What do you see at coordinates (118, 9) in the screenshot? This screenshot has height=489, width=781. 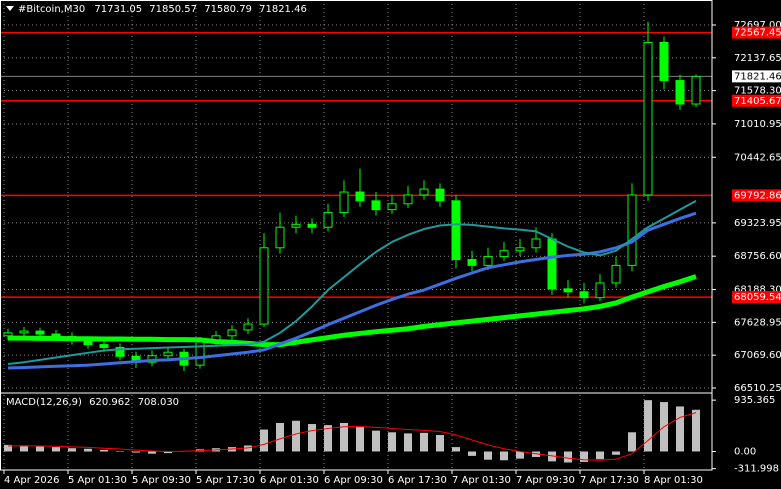 I see `open-value: 71731.05` at bounding box center [118, 9].